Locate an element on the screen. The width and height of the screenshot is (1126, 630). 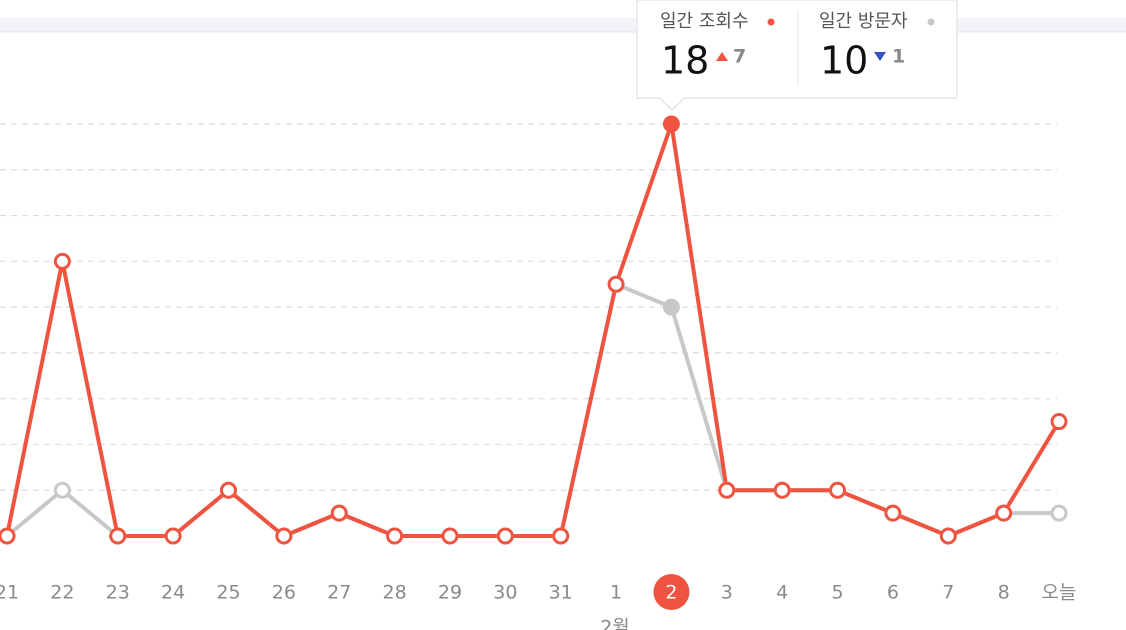
x-tick-label: 23 is located at coordinates (118, 593).